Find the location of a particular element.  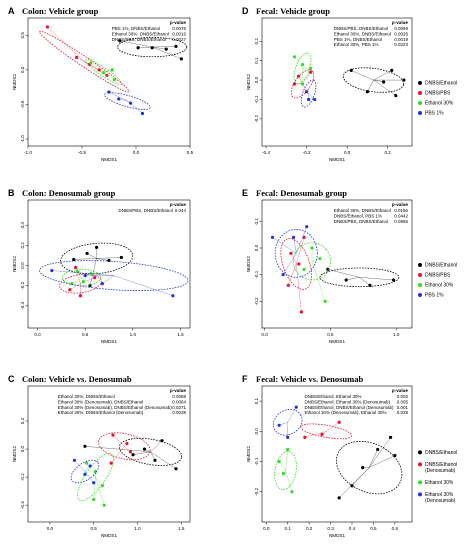

panel-title: Fecal: Denosumab group is located at coordinates (301, 193).